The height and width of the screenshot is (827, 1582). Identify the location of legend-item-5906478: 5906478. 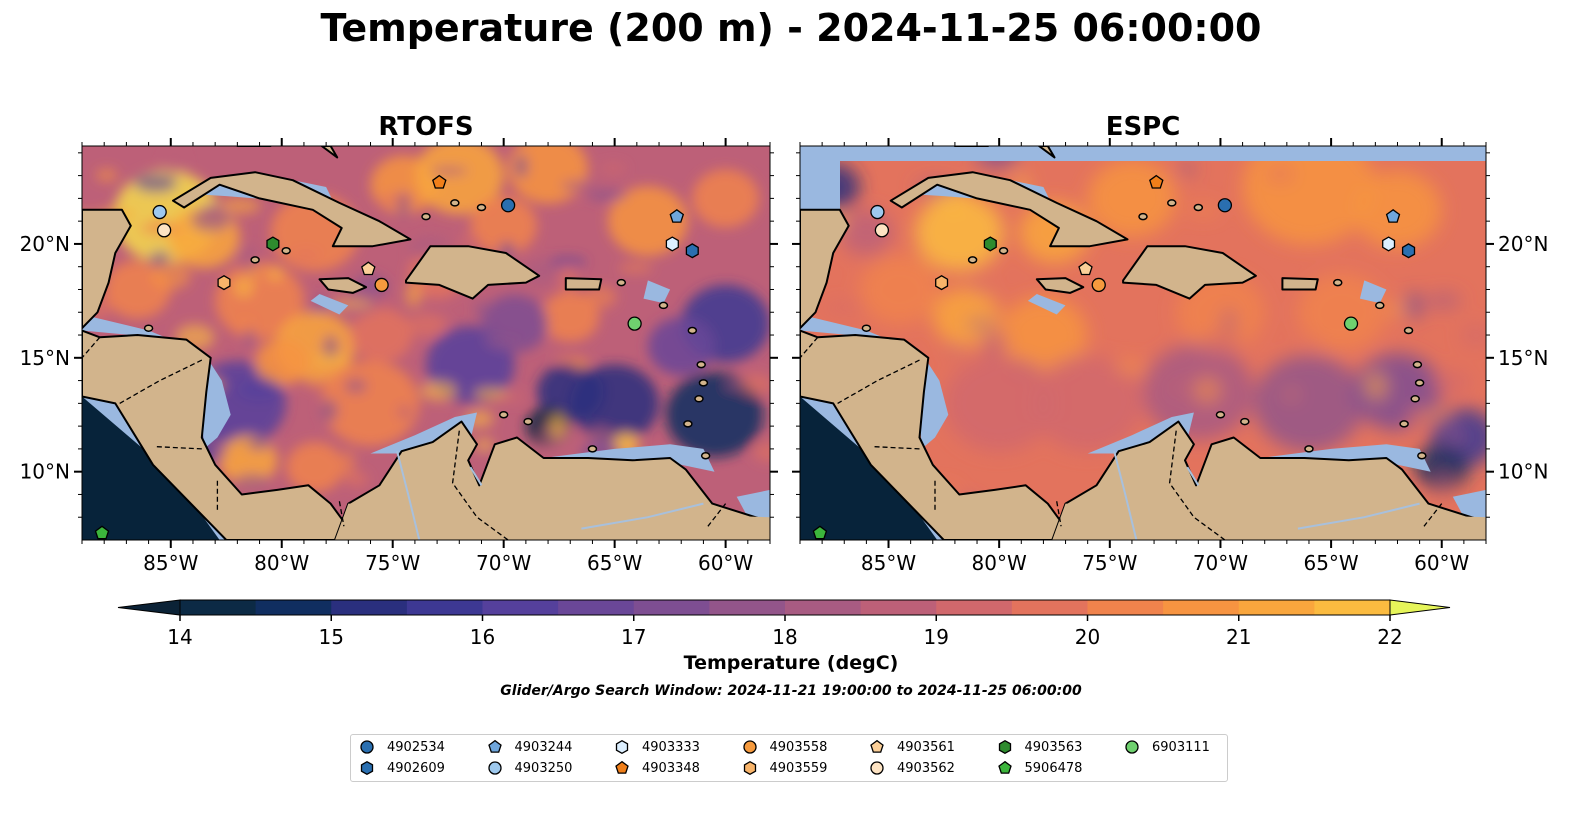
(1039, 768).